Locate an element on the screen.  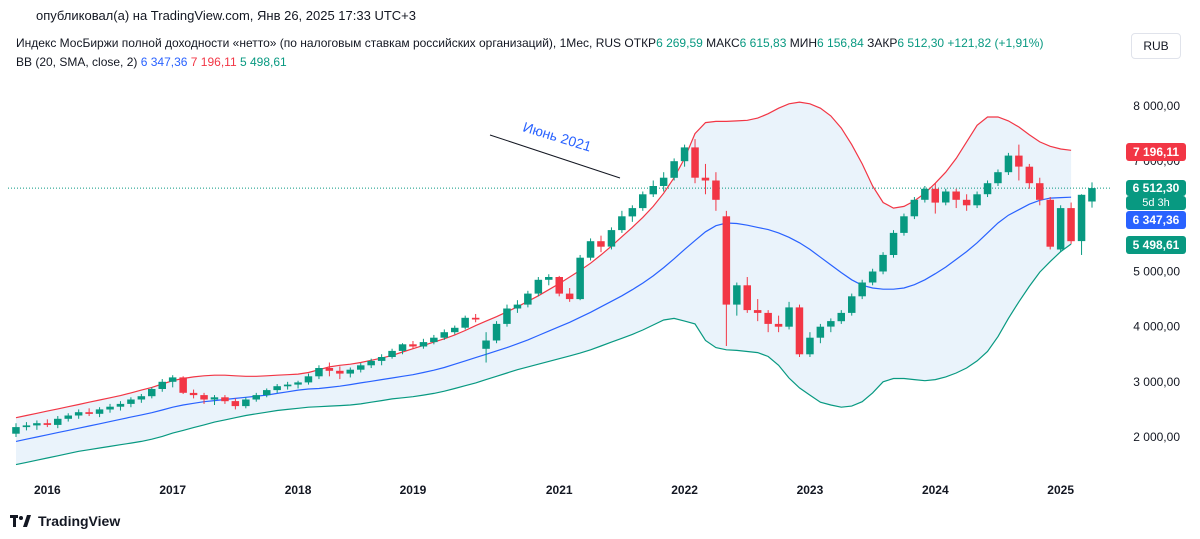
basis-price-tag: 6 347,36 is located at coordinates (1156, 220).